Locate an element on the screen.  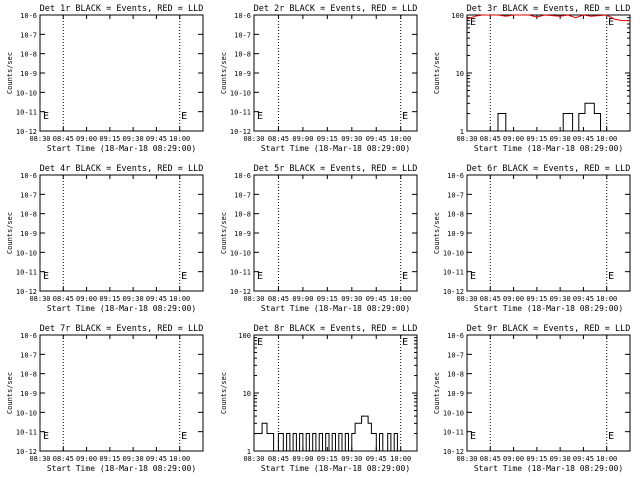
panel-title: Det 9r BLACK = Events, RED = LLD is located at coordinates (549, 329).